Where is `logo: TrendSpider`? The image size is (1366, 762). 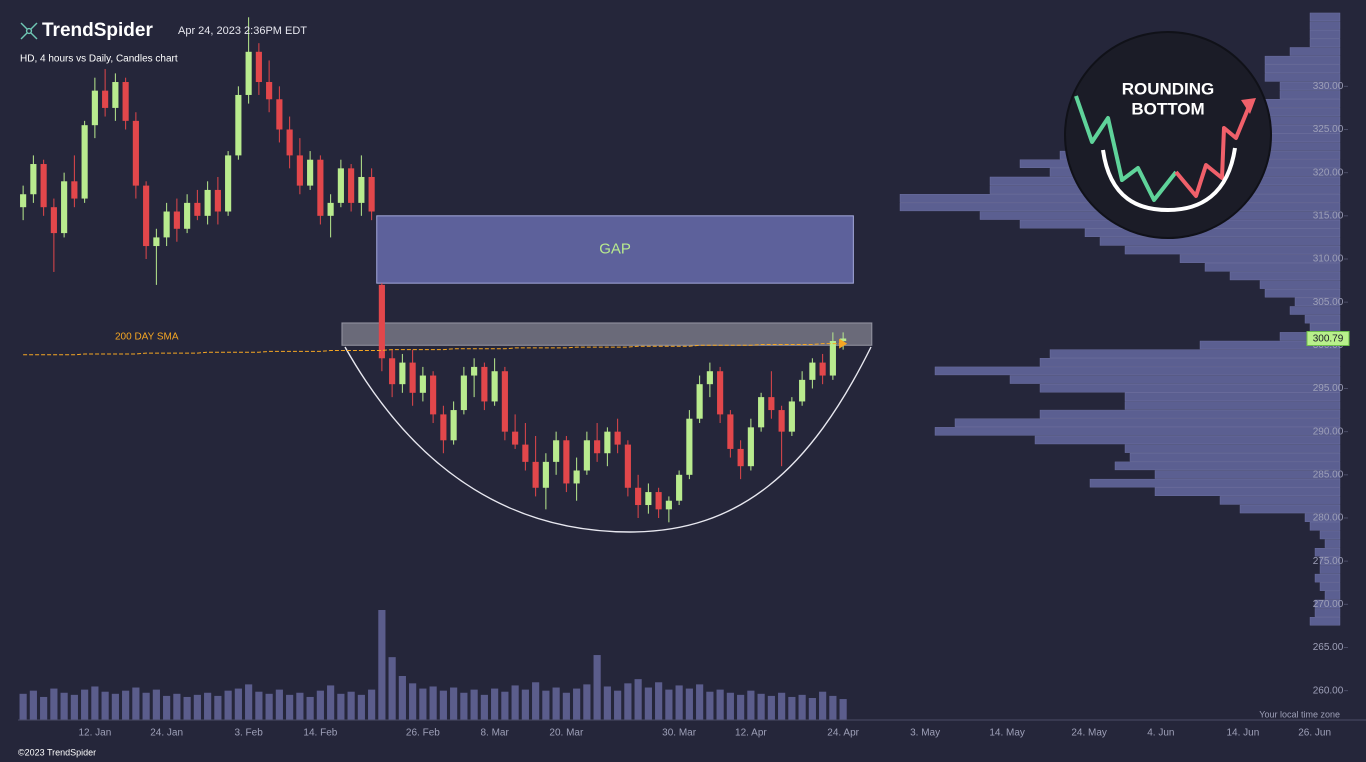 logo: TrendSpider is located at coordinates (97, 30).